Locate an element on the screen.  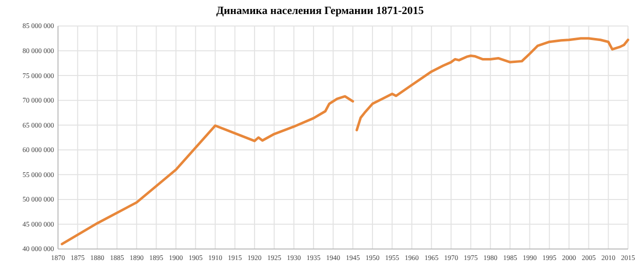
chart-title: Динамика населения Германии 1871-2015 is located at coordinates (320, 11).